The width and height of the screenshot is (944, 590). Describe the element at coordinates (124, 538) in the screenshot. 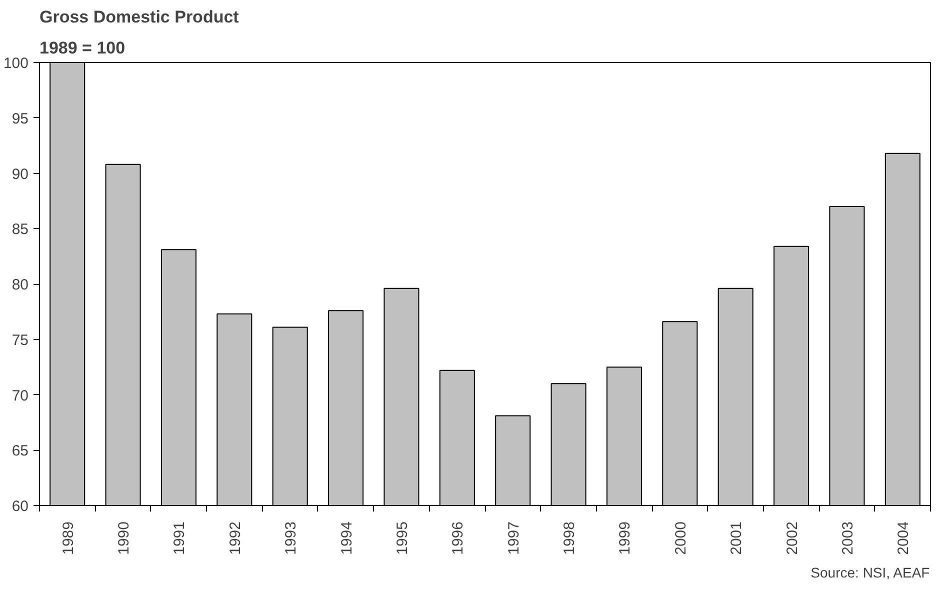

I see `x-tick-label: 1990` at that location.